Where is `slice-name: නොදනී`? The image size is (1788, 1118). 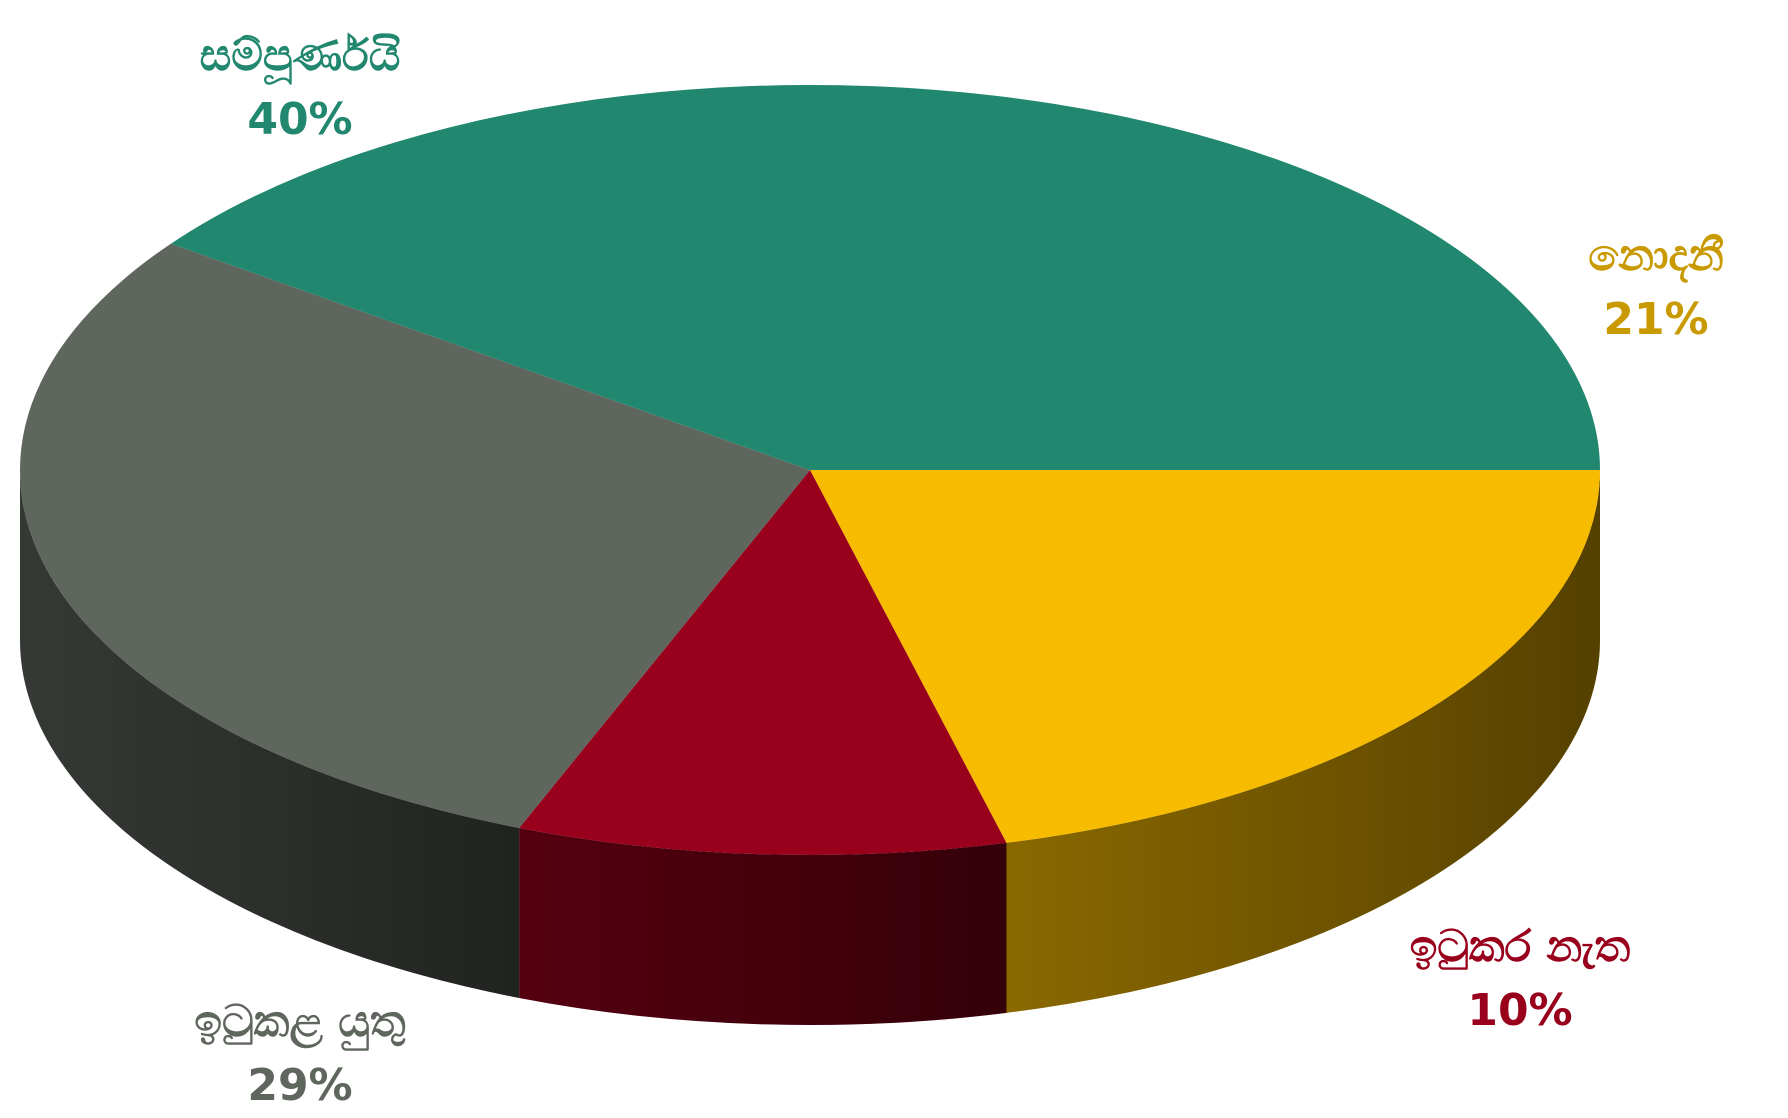
slice-name: නොදනී is located at coordinates (1656, 255).